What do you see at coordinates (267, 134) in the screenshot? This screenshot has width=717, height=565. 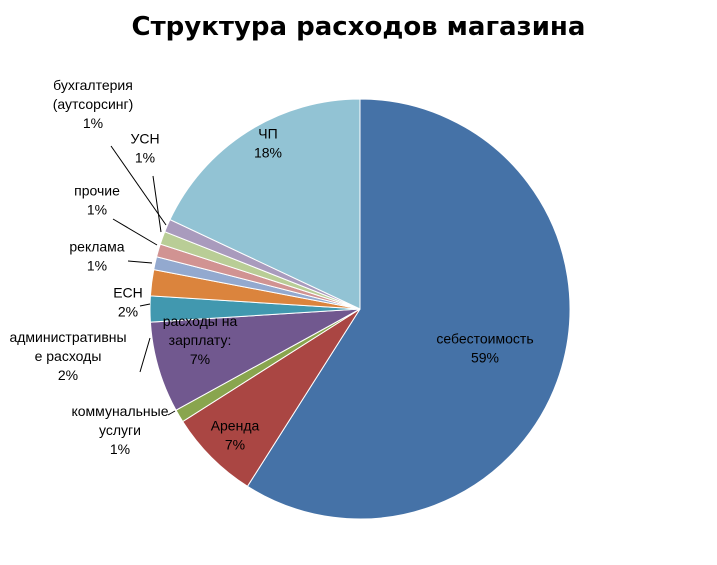 I see `slice-name-label: ЧП` at bounding box center [267, 134].